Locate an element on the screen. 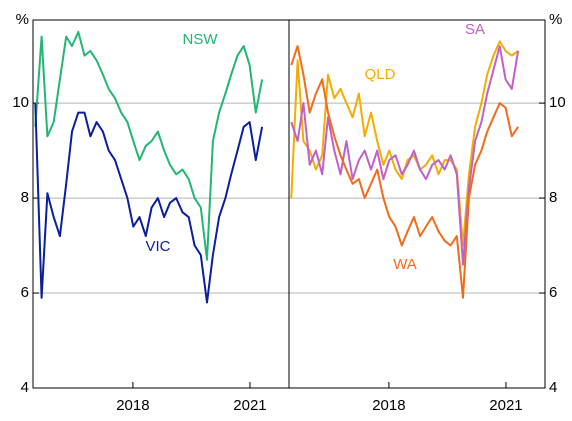 This screenshot has width=572, height=421. series-label: NSW is located at coordinates (201, 39).